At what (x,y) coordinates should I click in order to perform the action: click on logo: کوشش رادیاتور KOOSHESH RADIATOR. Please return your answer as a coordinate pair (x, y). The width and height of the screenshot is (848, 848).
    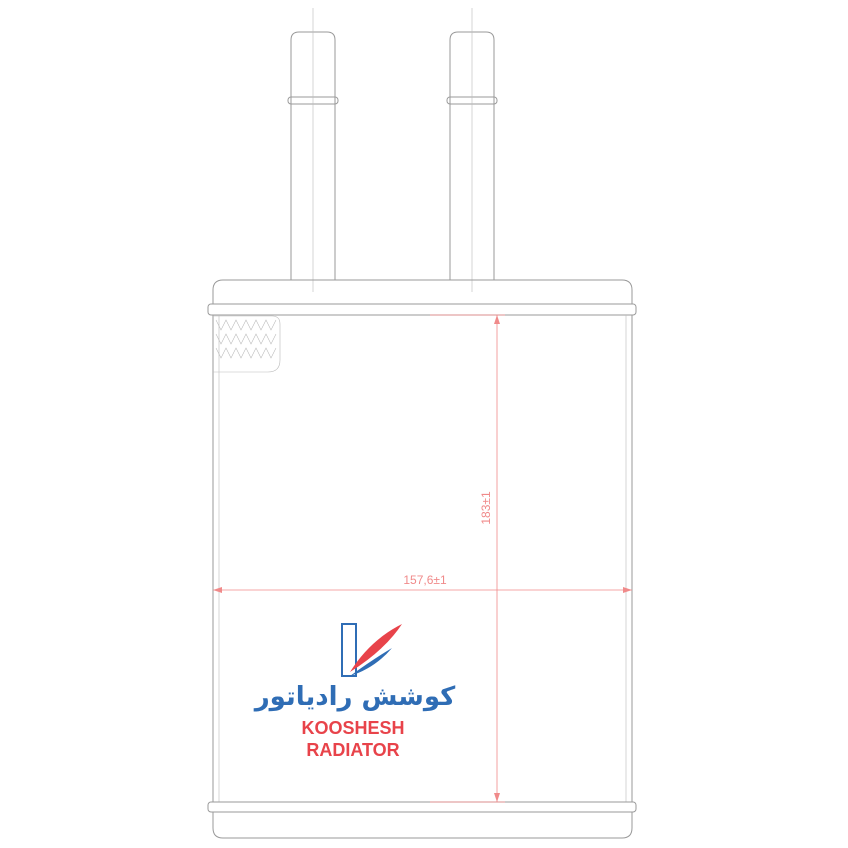
    Looking at the image, I should click on (354, 691).